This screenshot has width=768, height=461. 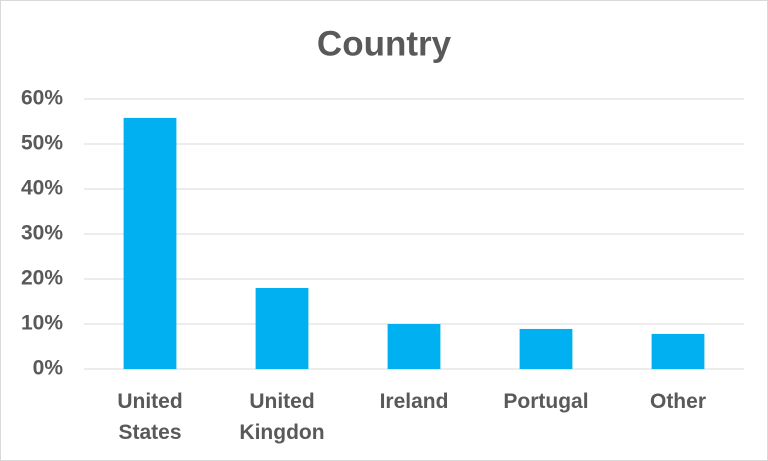 What do you see at coordinates (414, 401) in the screenshot?
I see `x-tick-label: Ireland` at bounding box center [414, 401].